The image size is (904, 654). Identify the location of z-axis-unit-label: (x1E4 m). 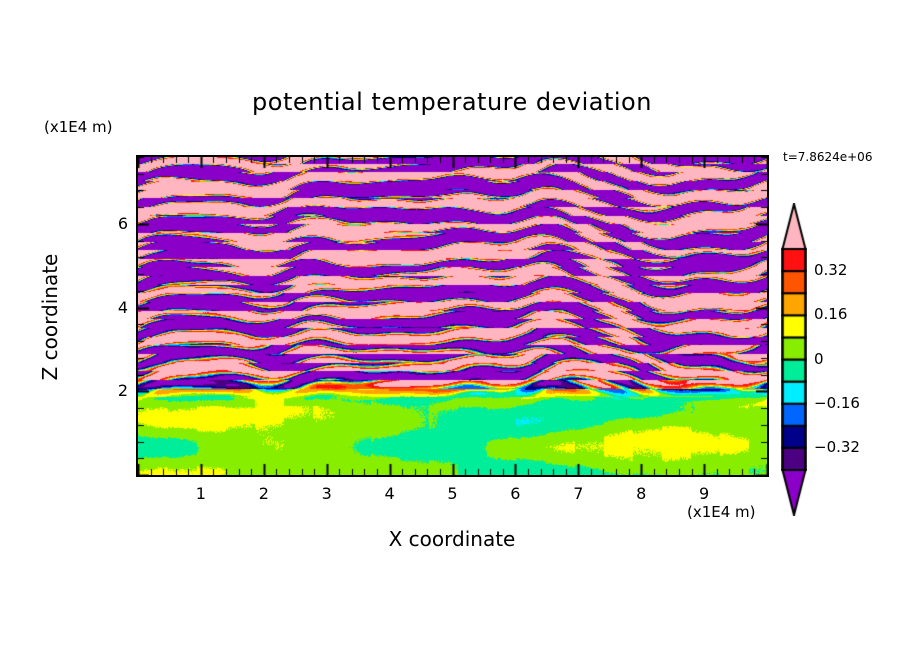
(78, 127).